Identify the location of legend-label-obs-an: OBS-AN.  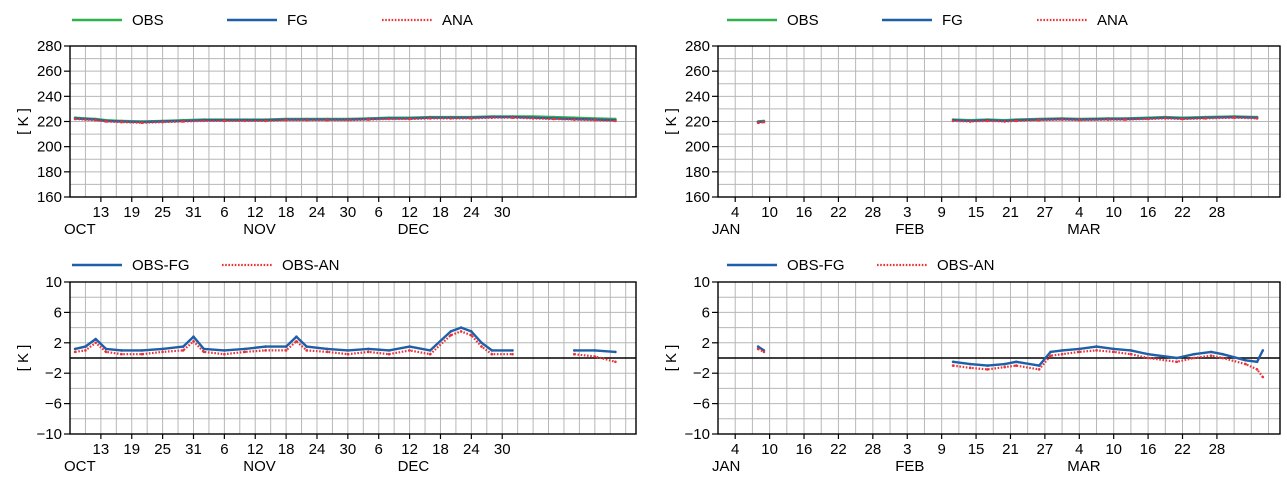
(311, 265).